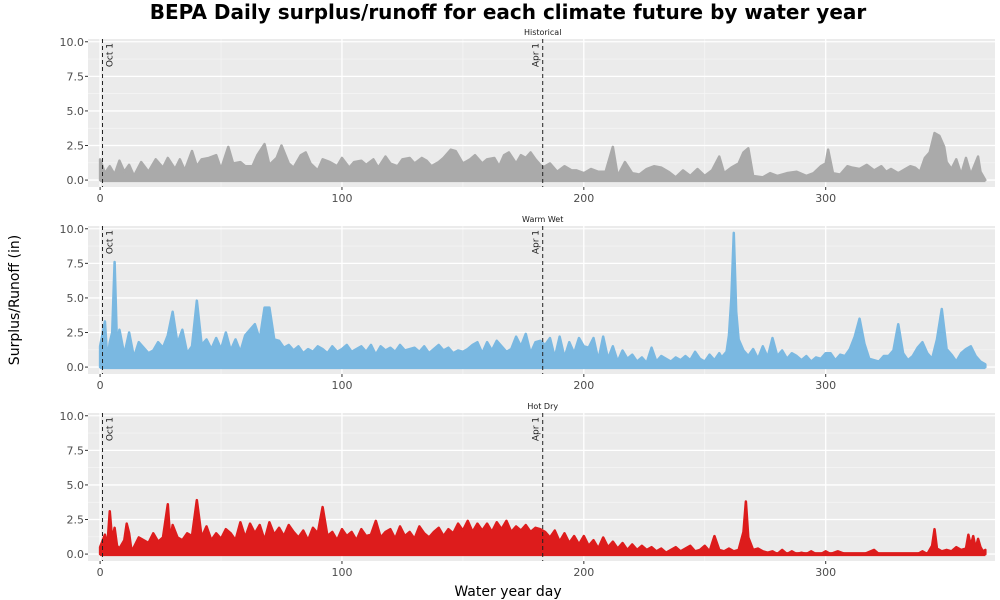  Describe the element at coordinates (542, 32) in the screenshot. I see `panel-title: Historical` at that location.